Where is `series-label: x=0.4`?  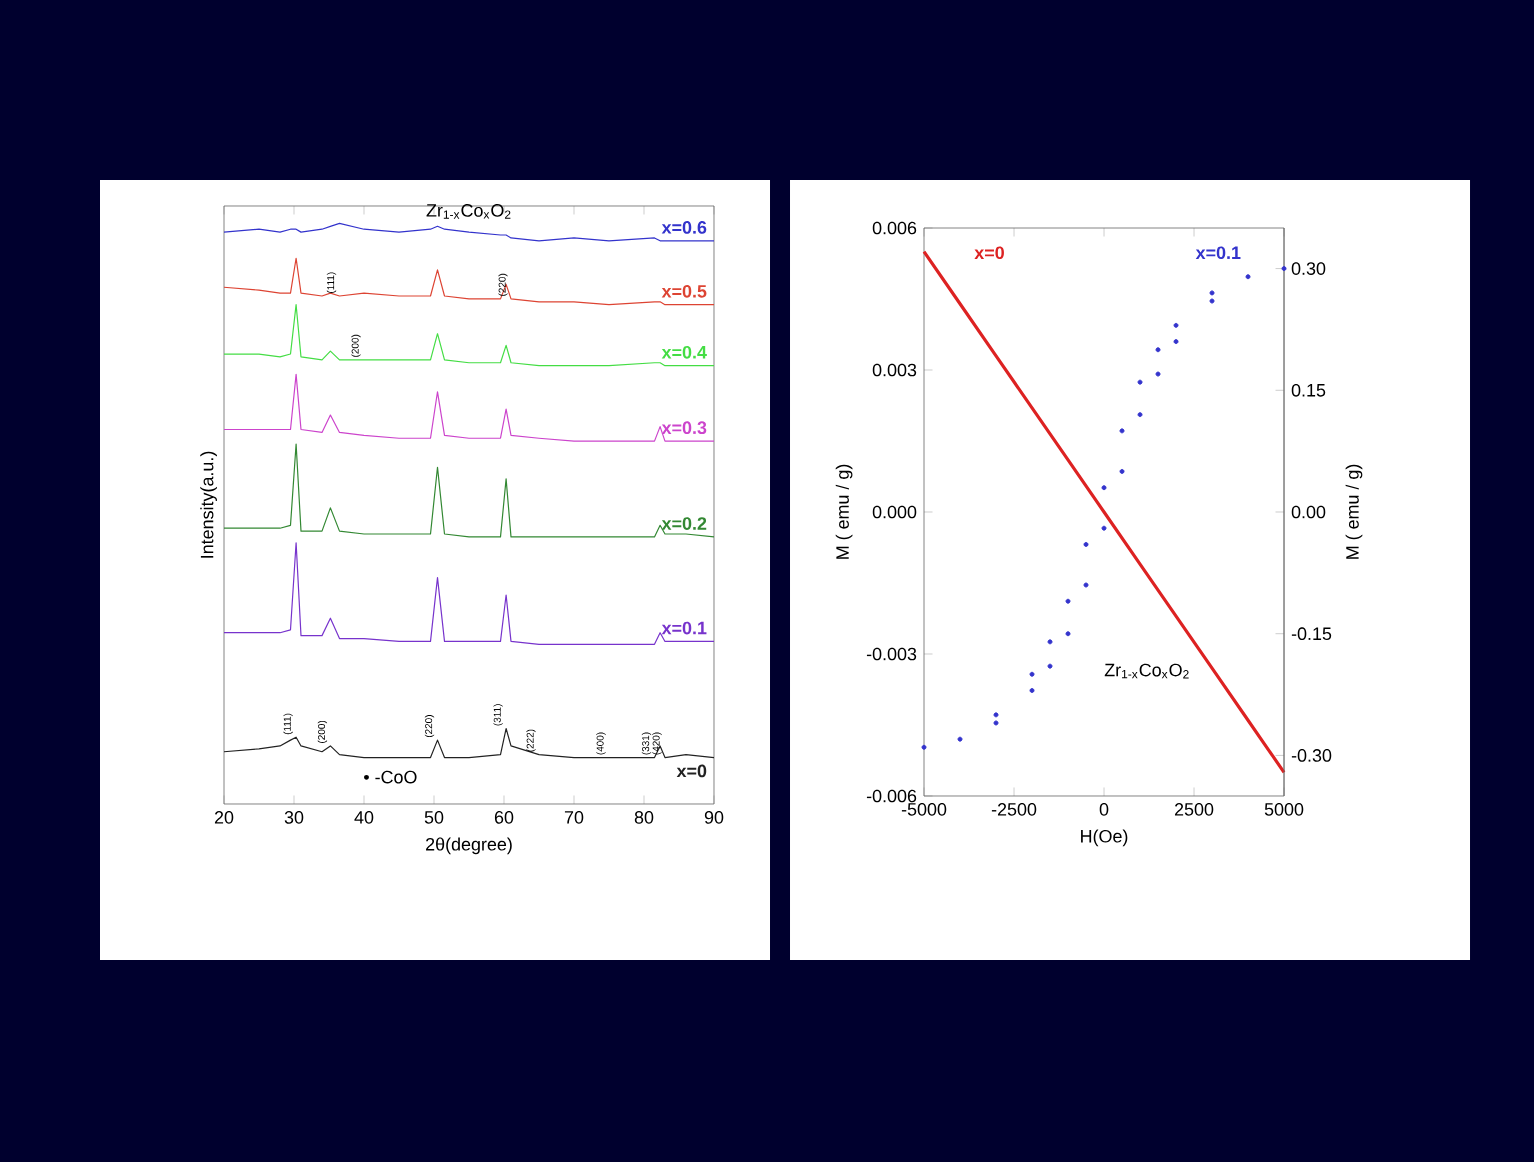
series-label: x=0.4 is located at coordinates (684, 352).